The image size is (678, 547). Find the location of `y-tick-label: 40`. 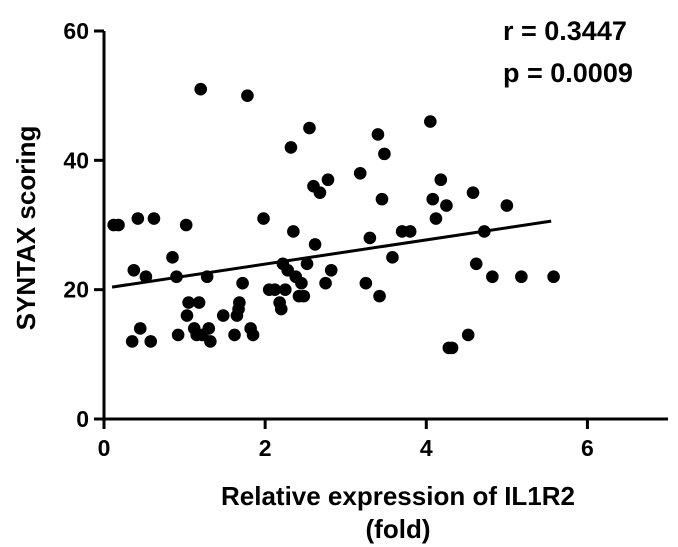

y-tick-label: 40 is located at coordinates (76, 160).